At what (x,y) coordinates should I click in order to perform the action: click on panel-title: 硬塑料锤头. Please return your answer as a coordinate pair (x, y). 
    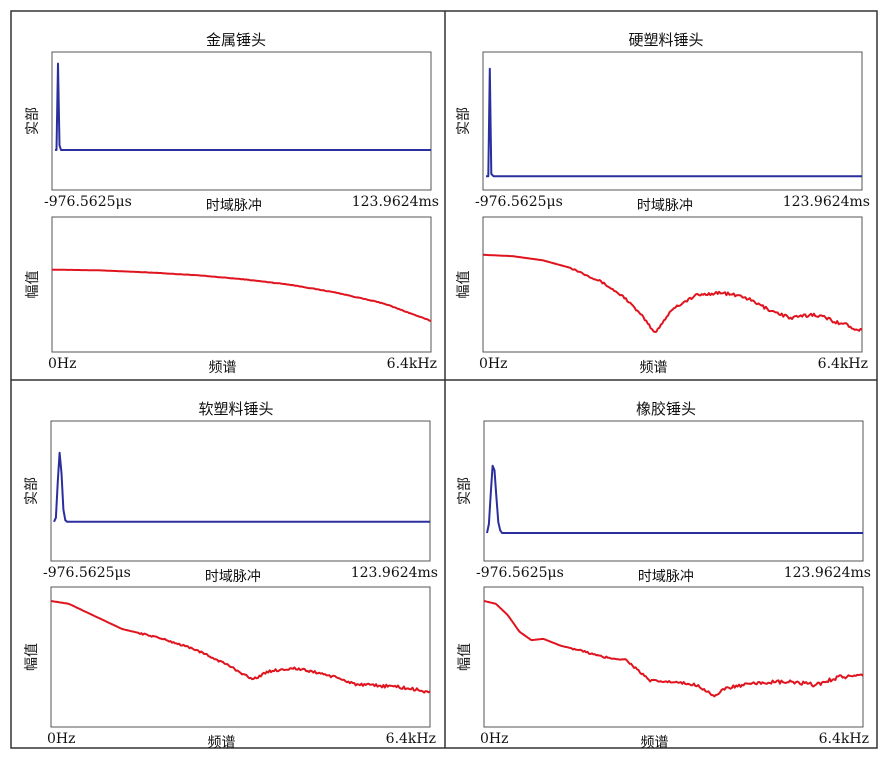
    Looking at the image, I should click on (665, 40).